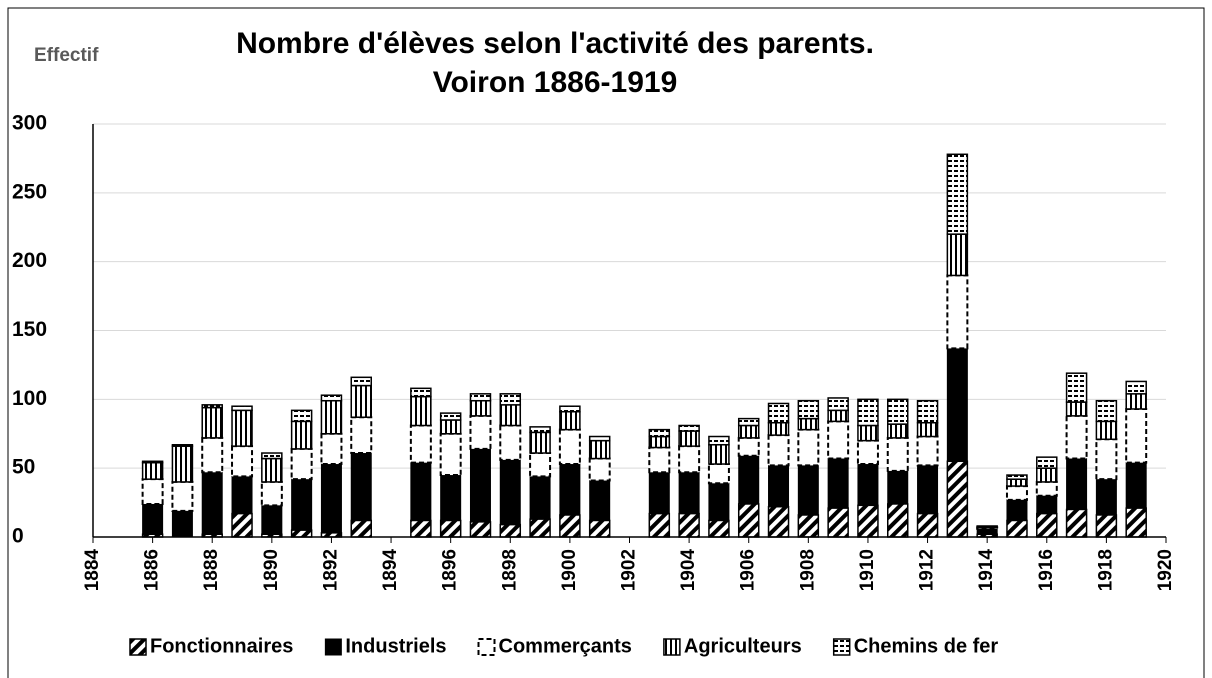 This screenshot has height=678, width=1212. What do you see at coordinates (271, 570) in the screenshot?
I see `x-tick-label: 1890` at bounding box center [271, 570].